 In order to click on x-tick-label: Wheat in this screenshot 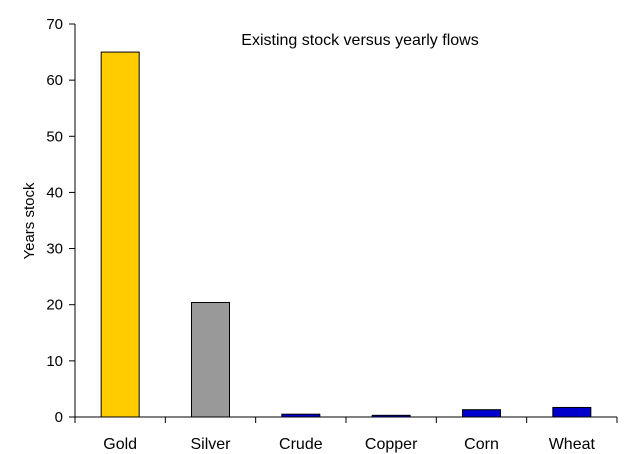, I will do `click(572, 444)`.